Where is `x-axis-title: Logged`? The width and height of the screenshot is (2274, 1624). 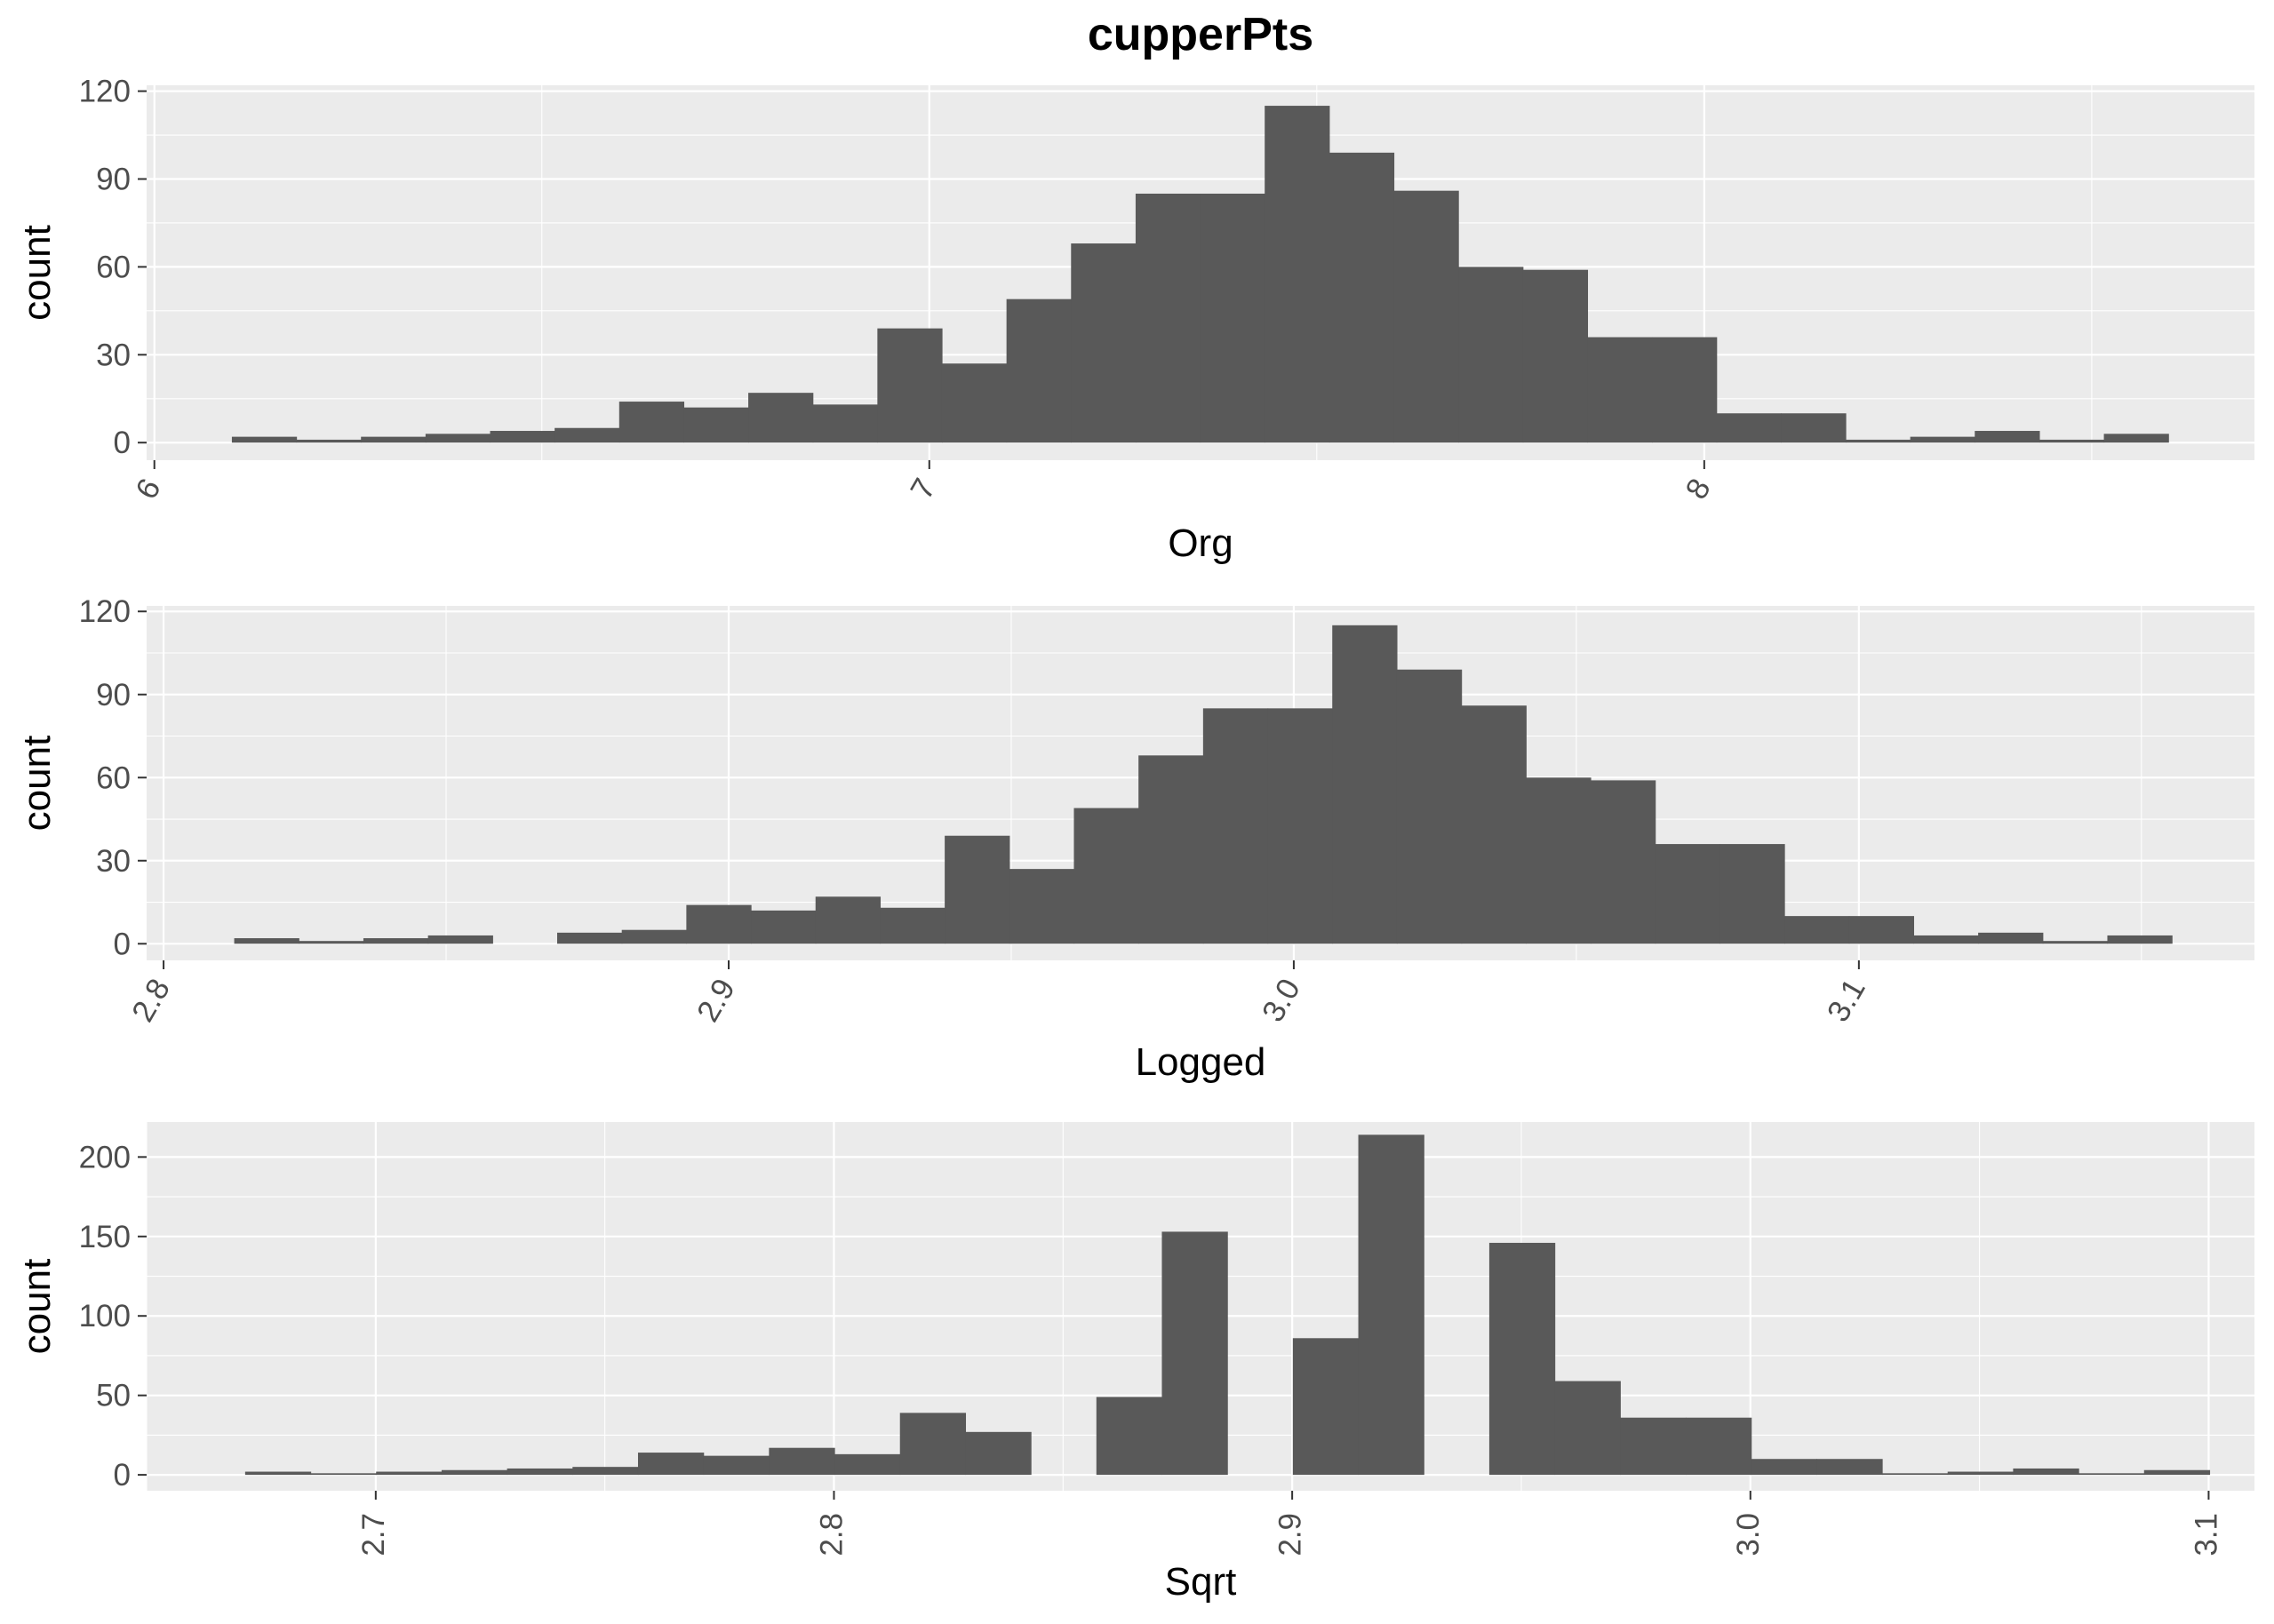
x-axis-title: Logged is located at coordinates (1201, 1062).